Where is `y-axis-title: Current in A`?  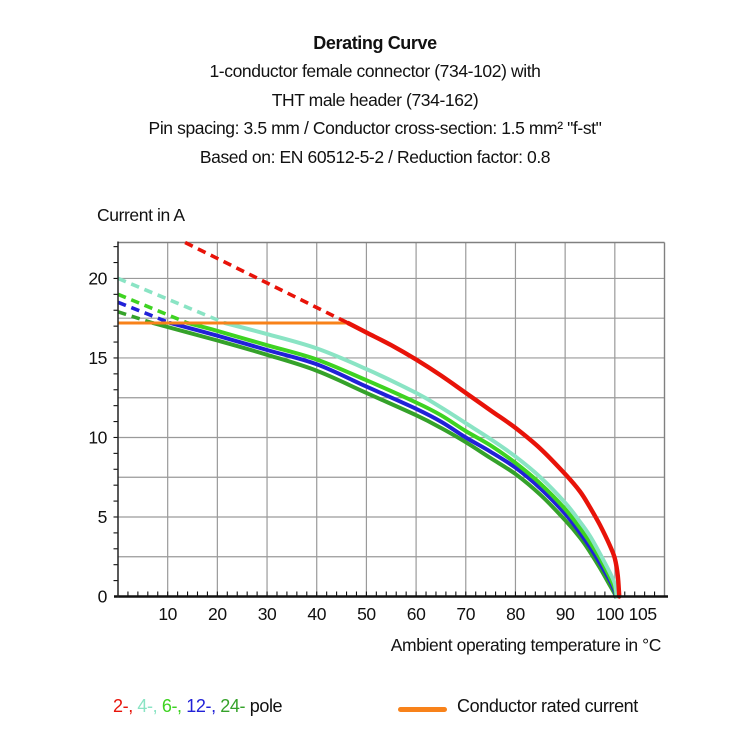 y-axis-title: Current in A is located at coordinates (141, 215).